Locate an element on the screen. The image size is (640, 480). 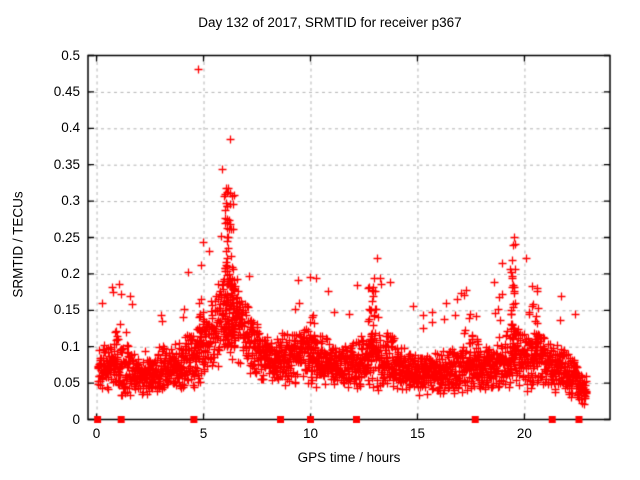
x-tick-label: 10 is located at coordinates (310, 433).